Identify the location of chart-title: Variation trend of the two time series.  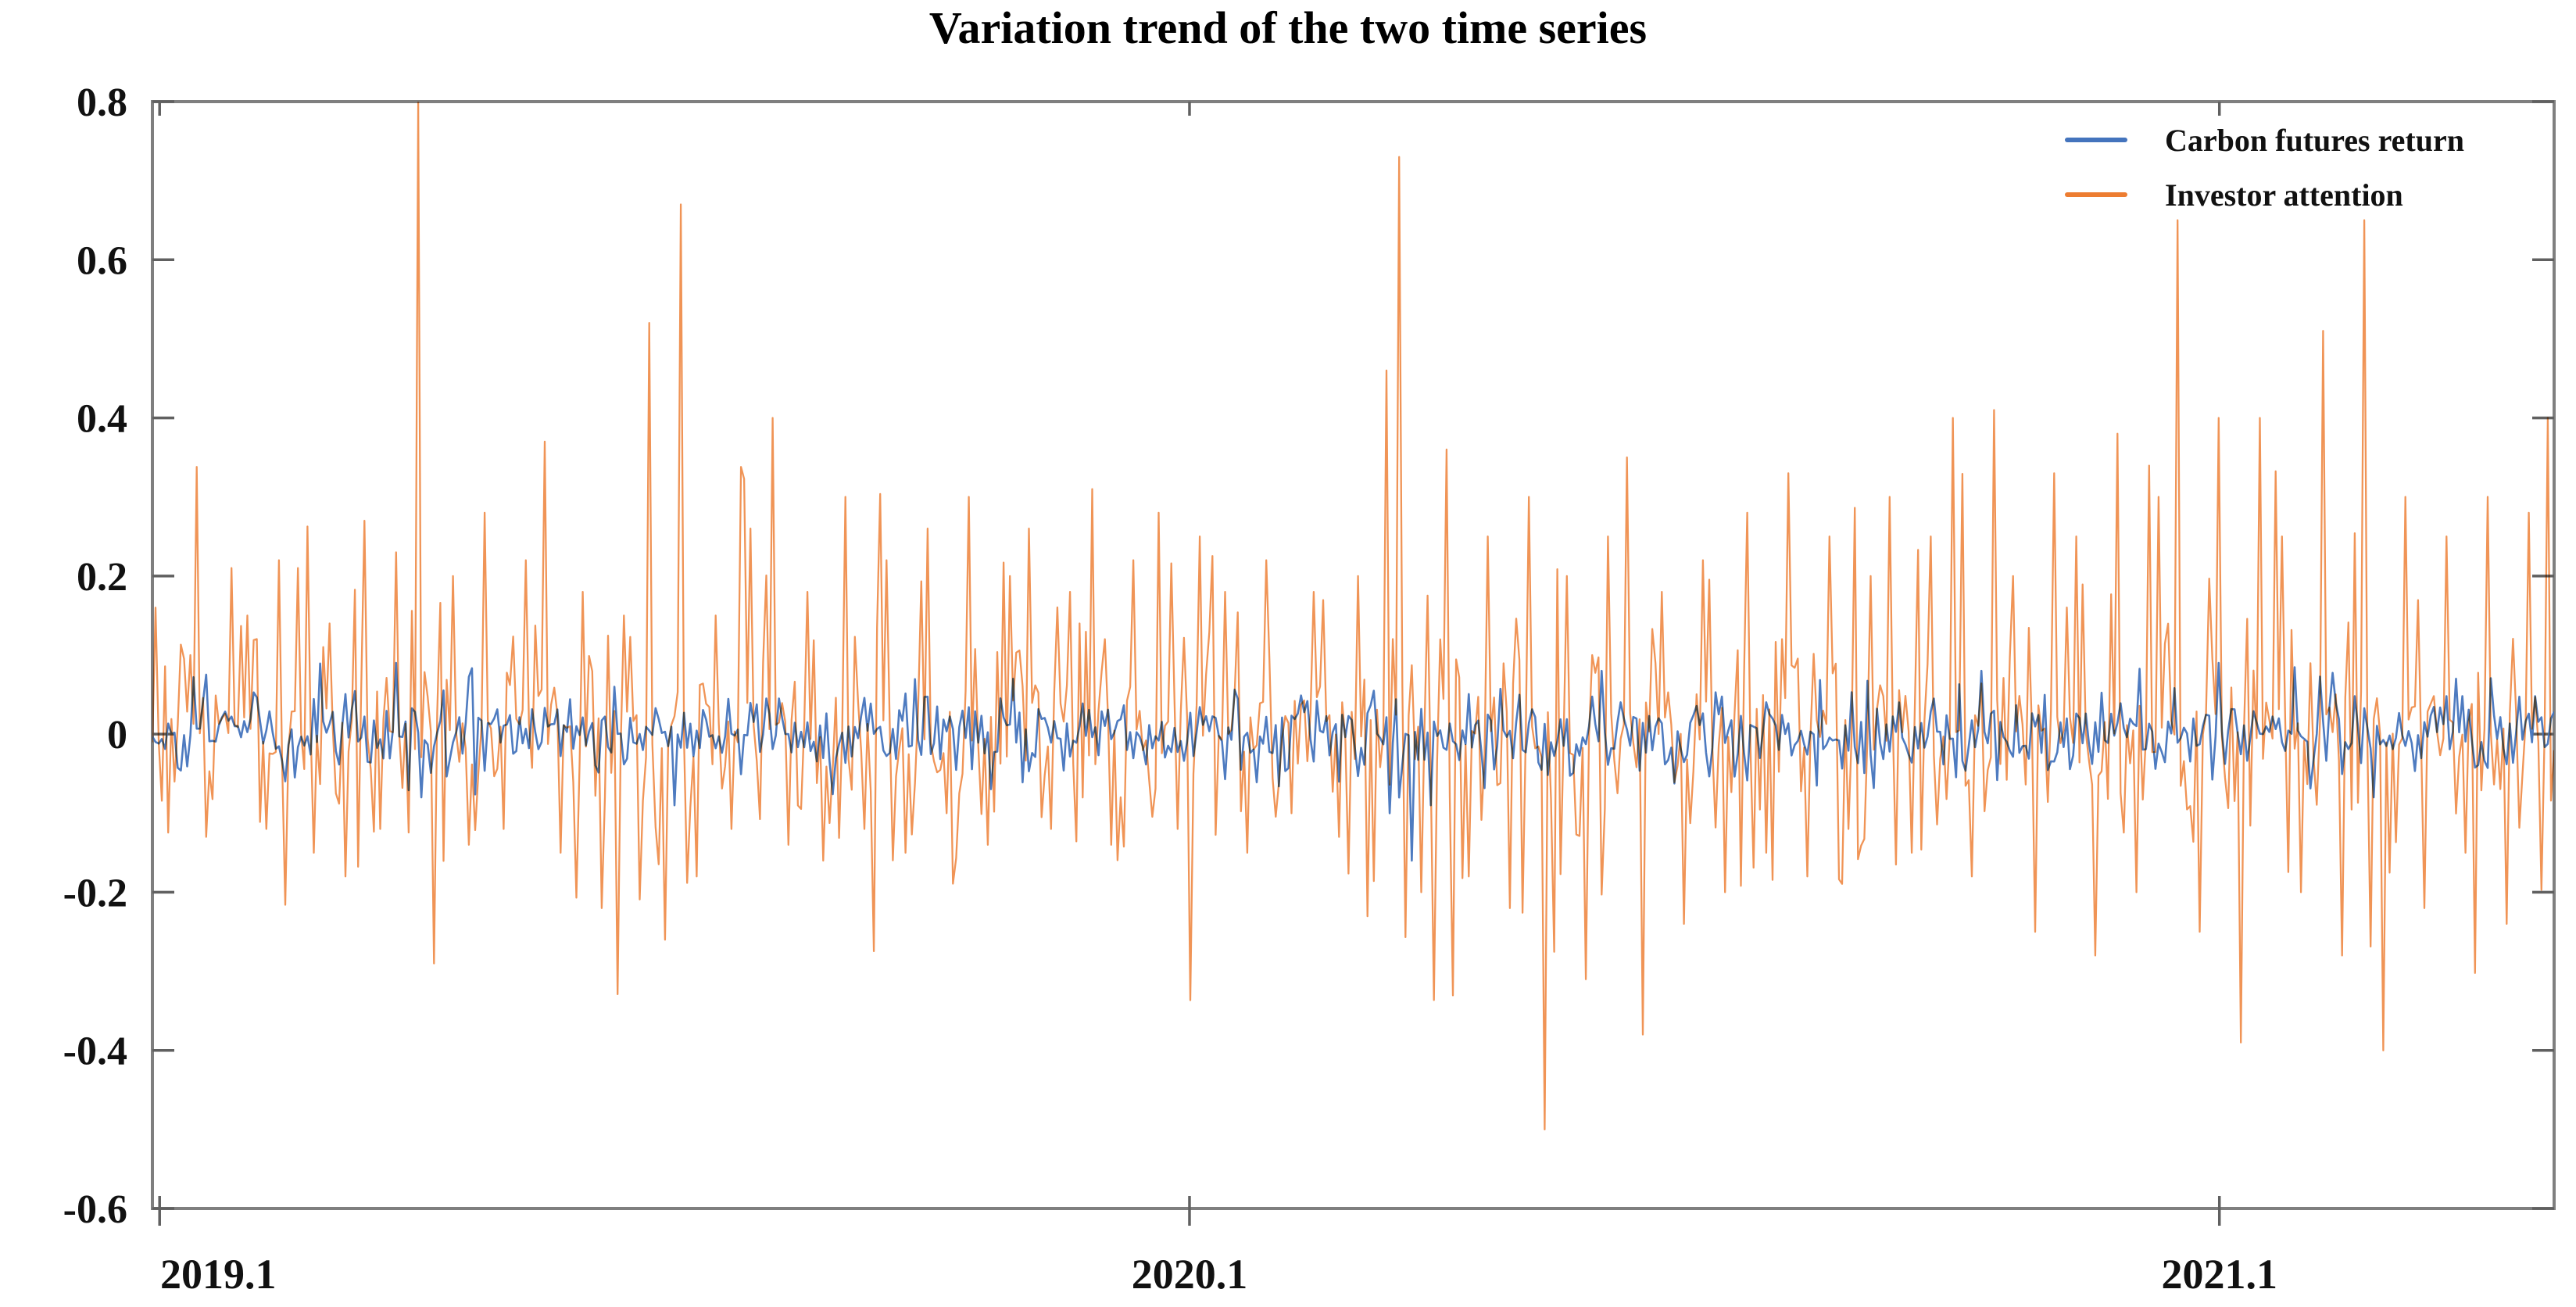
(1288, 27).